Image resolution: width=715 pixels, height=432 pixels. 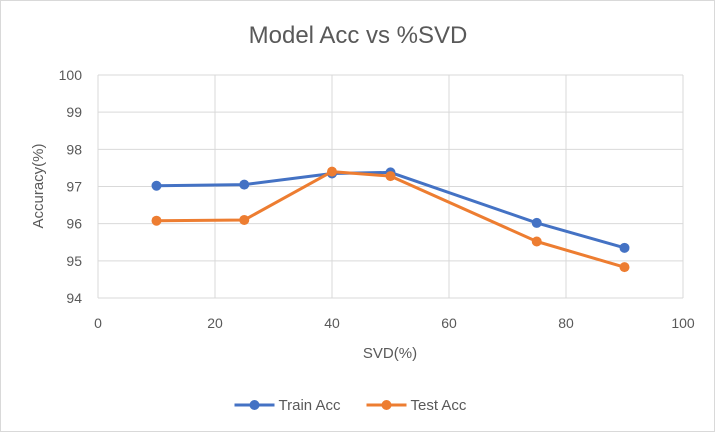 What do you see at coordinates (683, 323) in the screenshot?
I see `x-tick-label: 100` at bounding box center [683, 323].